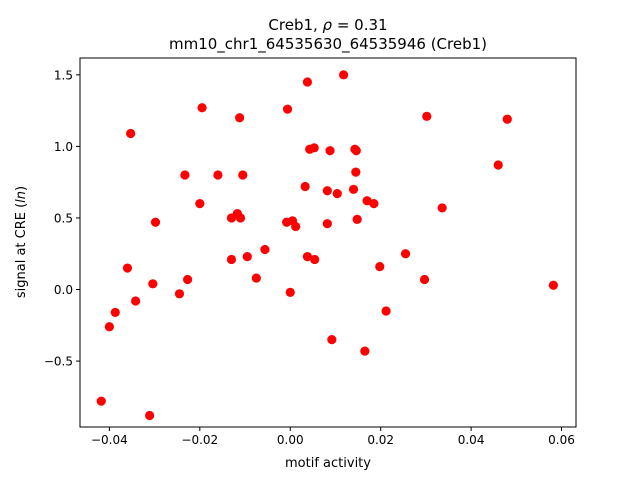 This screenshot has width=640, height=480. What do you see at coordinates (328, 463) in the screenshot?
I see `x-axis-label: motif activity` at bounding box center [328, 463].